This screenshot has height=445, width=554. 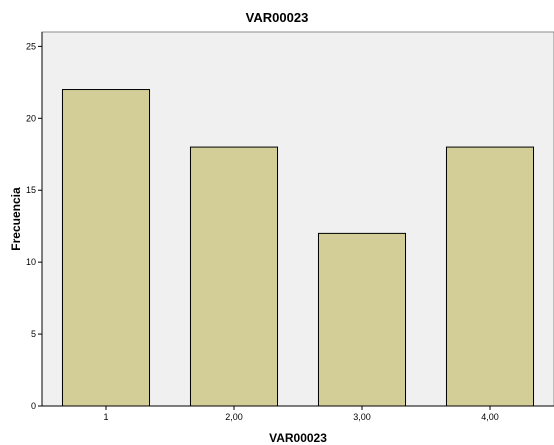 What do you see at coordinates (298, 413) in the screenshot?
I see `x-axis: 1 2,00 3,00 4,00` at bounding box center [298, 413].